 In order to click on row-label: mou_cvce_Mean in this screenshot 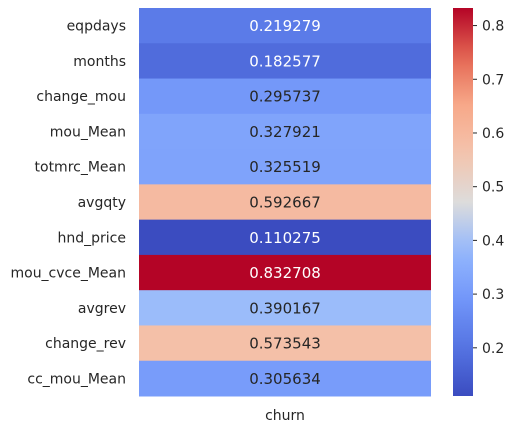, I will do `click(68, 274)`.